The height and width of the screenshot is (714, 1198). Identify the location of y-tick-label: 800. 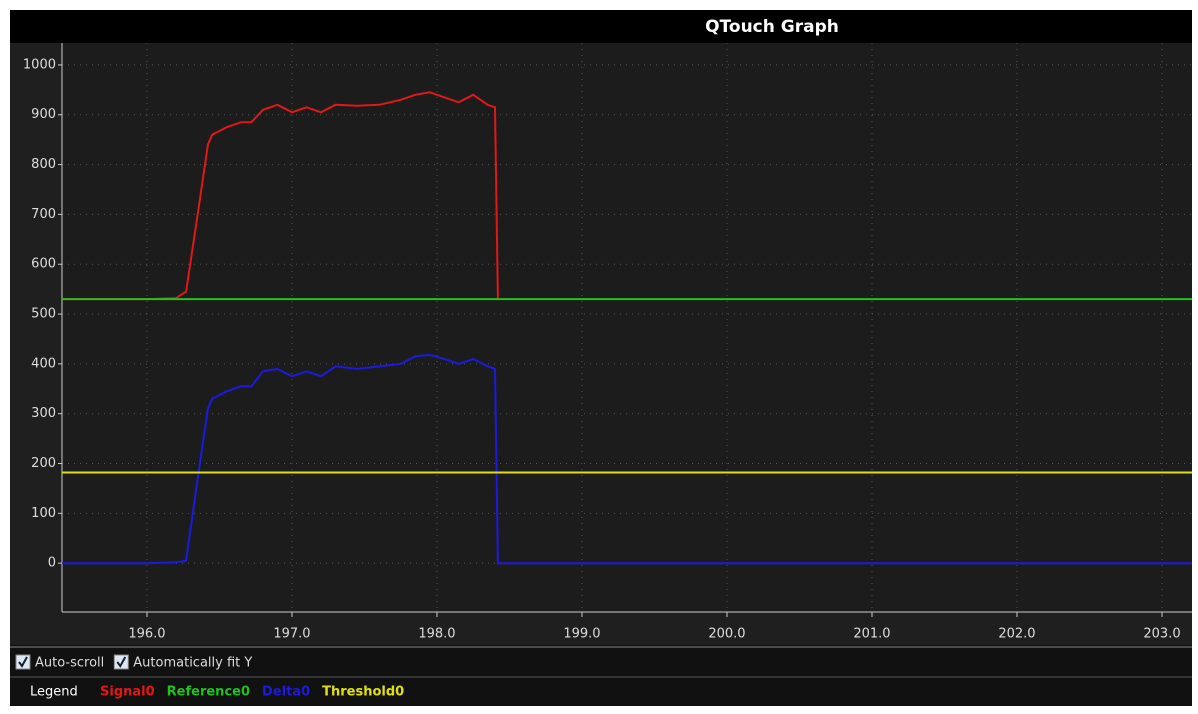
(43, 164).